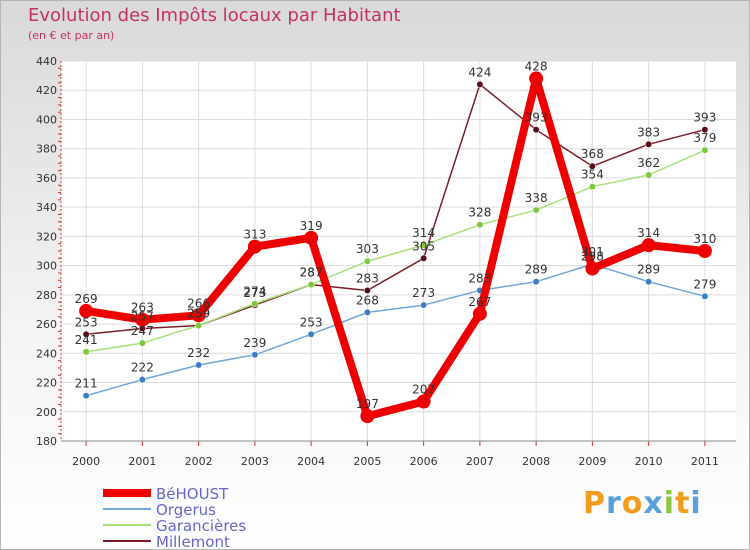  Describe the element at coordinates (367, 278) in the screenshot. I see `data-label-millemont: 283` at that location.